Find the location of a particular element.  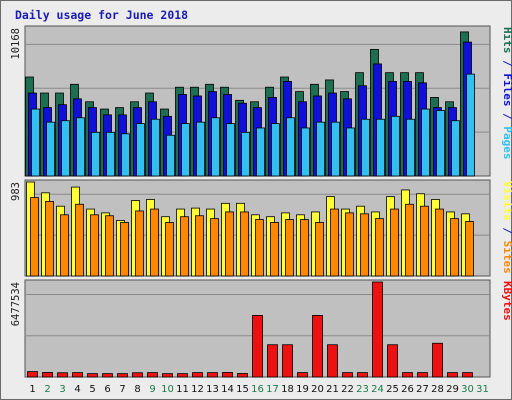

day-label-18: 18 is located at coordinates (287, 389).